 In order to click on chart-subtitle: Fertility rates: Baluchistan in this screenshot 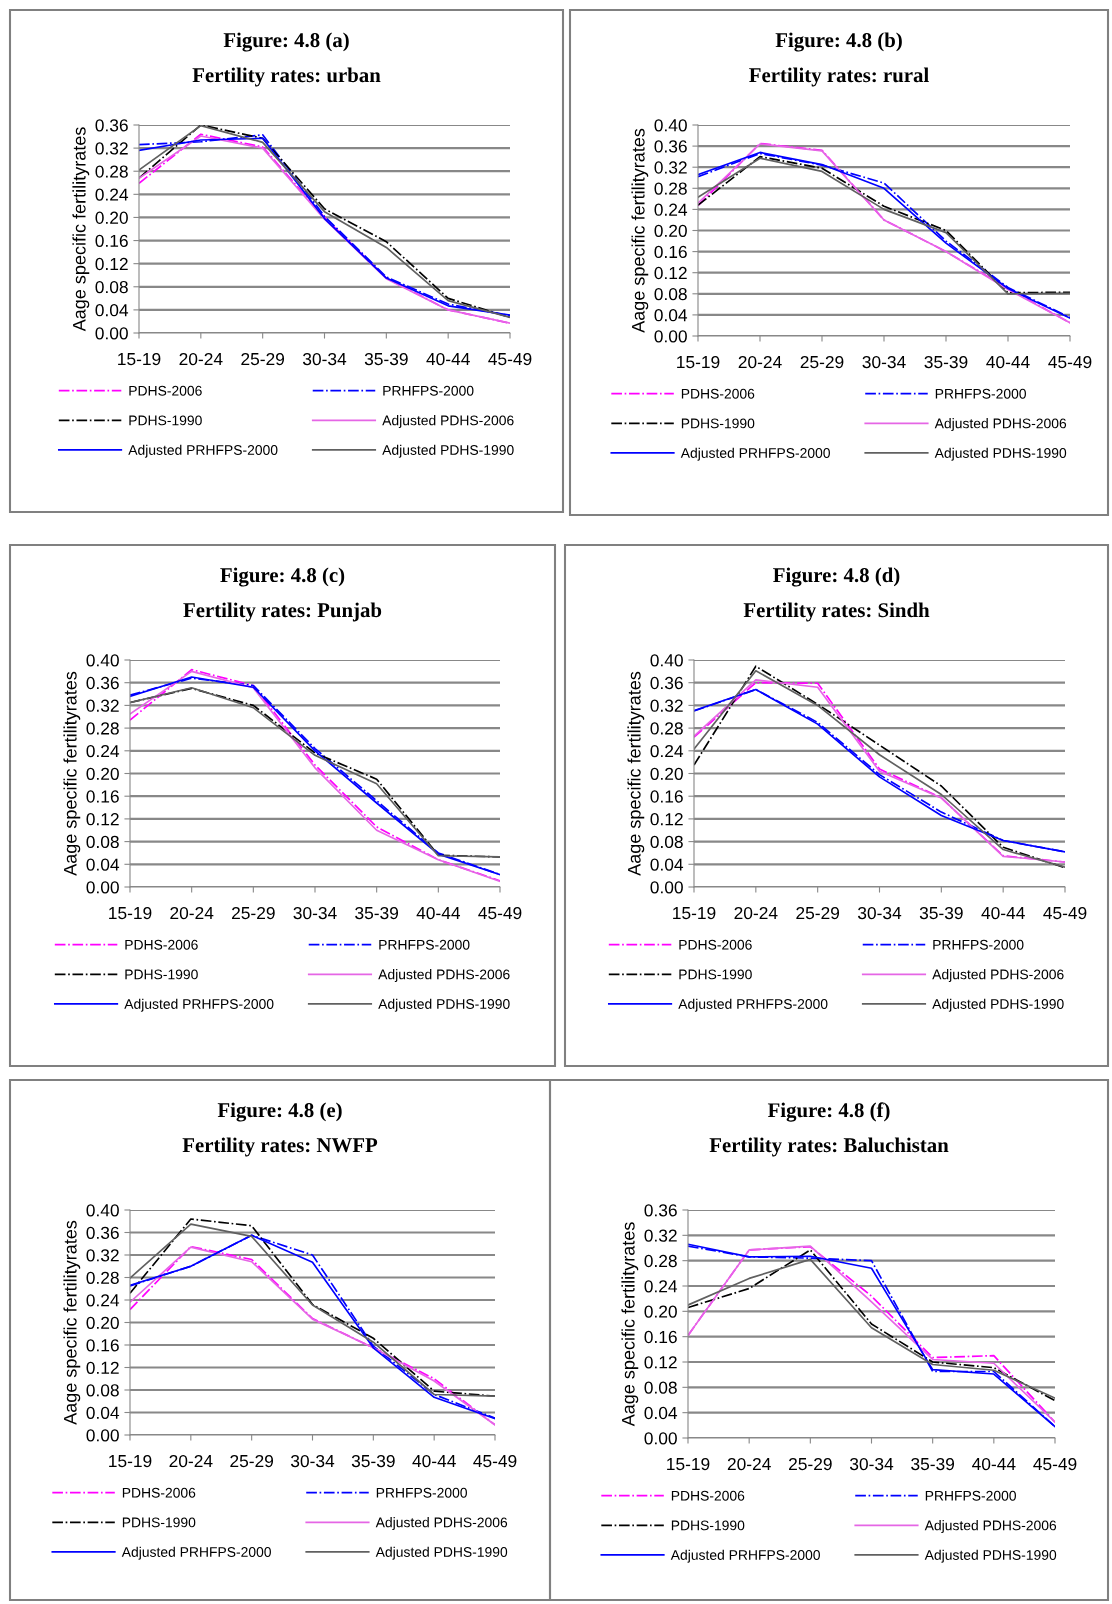, I will do `click(829, 1147)`.